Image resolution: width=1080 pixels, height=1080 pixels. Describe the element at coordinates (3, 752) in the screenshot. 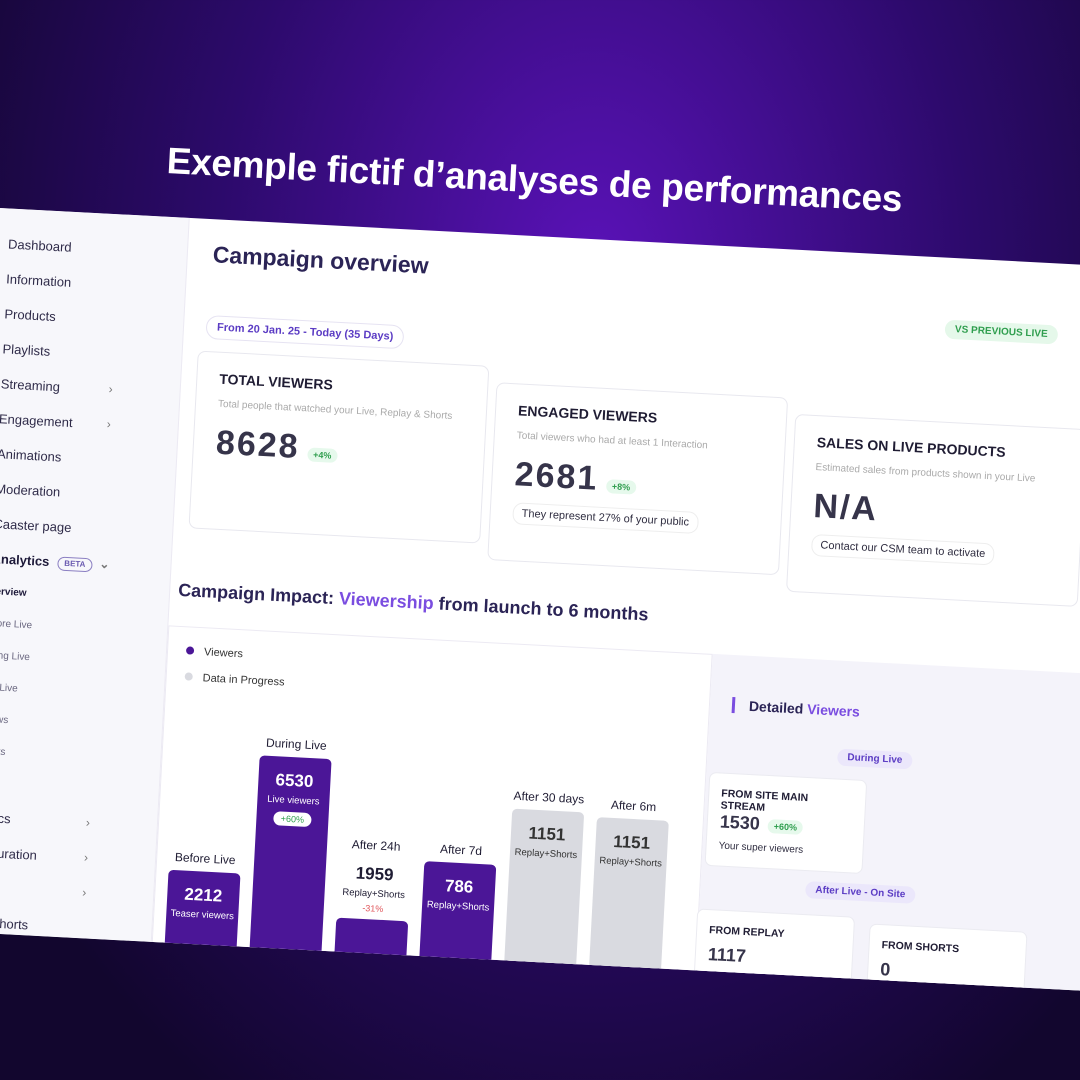

I see `nav-label: ducts` at that location.